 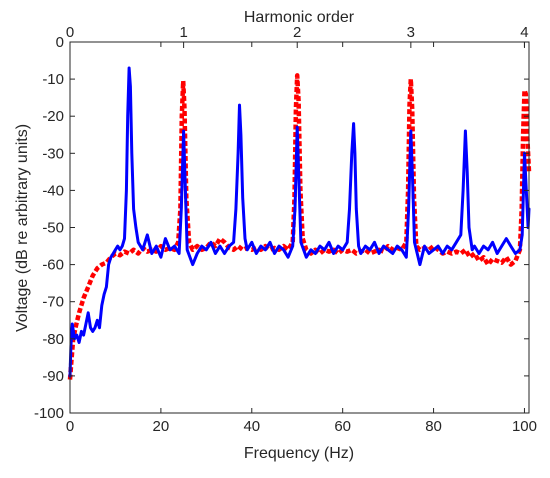 I want to click on x-tick-label: 60, so click(x=342, y=426).